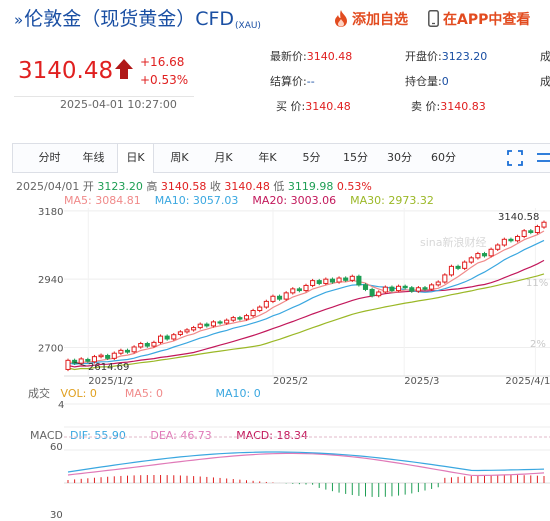 The width and height of the screenshot is (550, 521). What do you see at coordinates (162, 62) in the screenshot?
I see `change-value: +16.68` at bounding box center [162, 62].